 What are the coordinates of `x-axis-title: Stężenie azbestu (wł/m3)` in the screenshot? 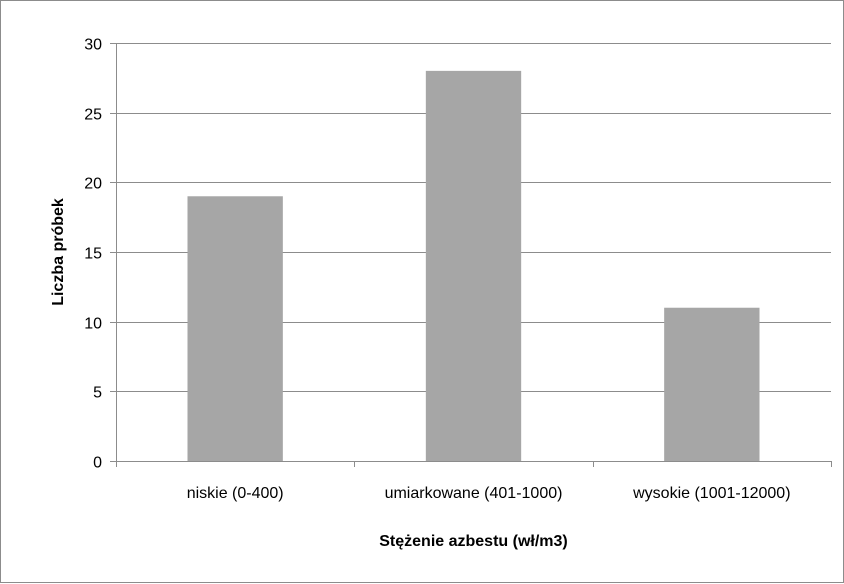 It's located at (473, 541).